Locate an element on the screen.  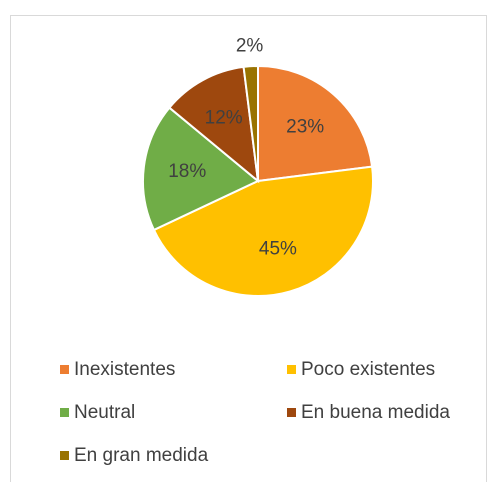
legend-label: En gran medida is located at coordinates (141, 455).